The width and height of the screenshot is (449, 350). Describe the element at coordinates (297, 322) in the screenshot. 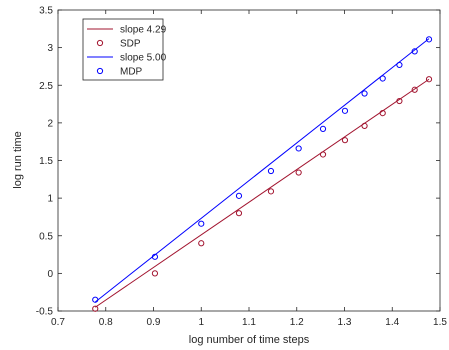

I see `x-tick-label: 1.2` at that location.